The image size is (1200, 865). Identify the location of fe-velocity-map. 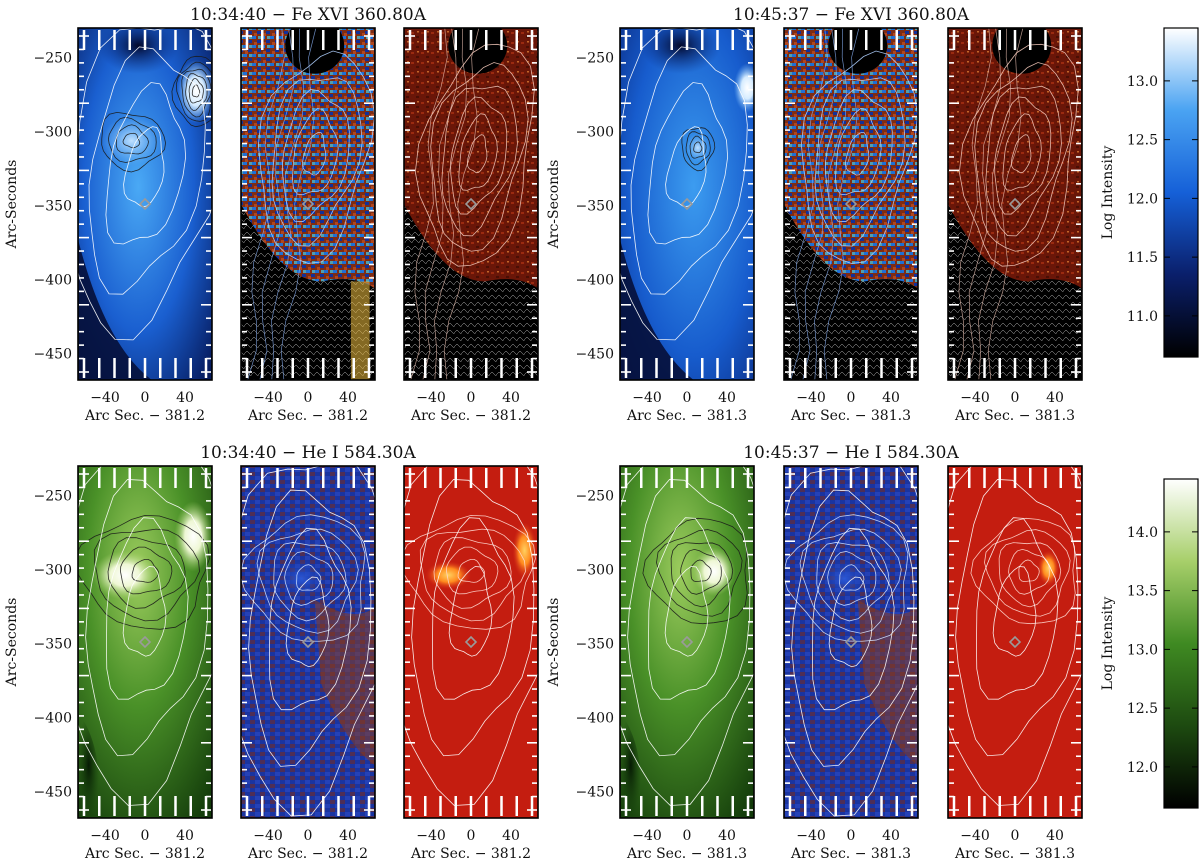
(308, 204).